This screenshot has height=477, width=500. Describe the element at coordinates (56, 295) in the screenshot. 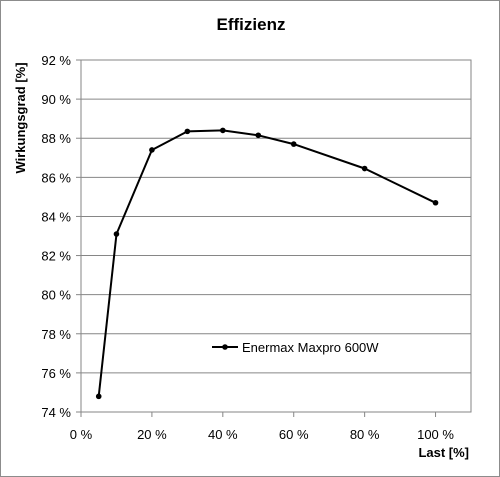

I see `y-tick-label: 80 %` at that location.